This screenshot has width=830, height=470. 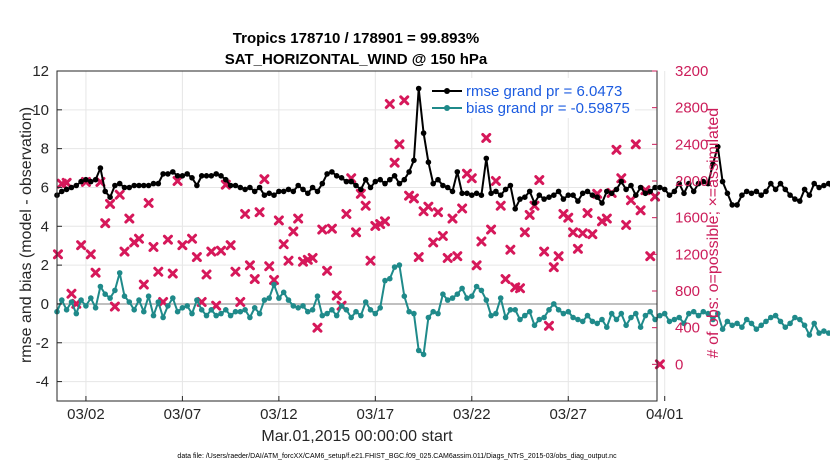 I want to click on x-tick-label: 03/07, so click(x=183, y=414).